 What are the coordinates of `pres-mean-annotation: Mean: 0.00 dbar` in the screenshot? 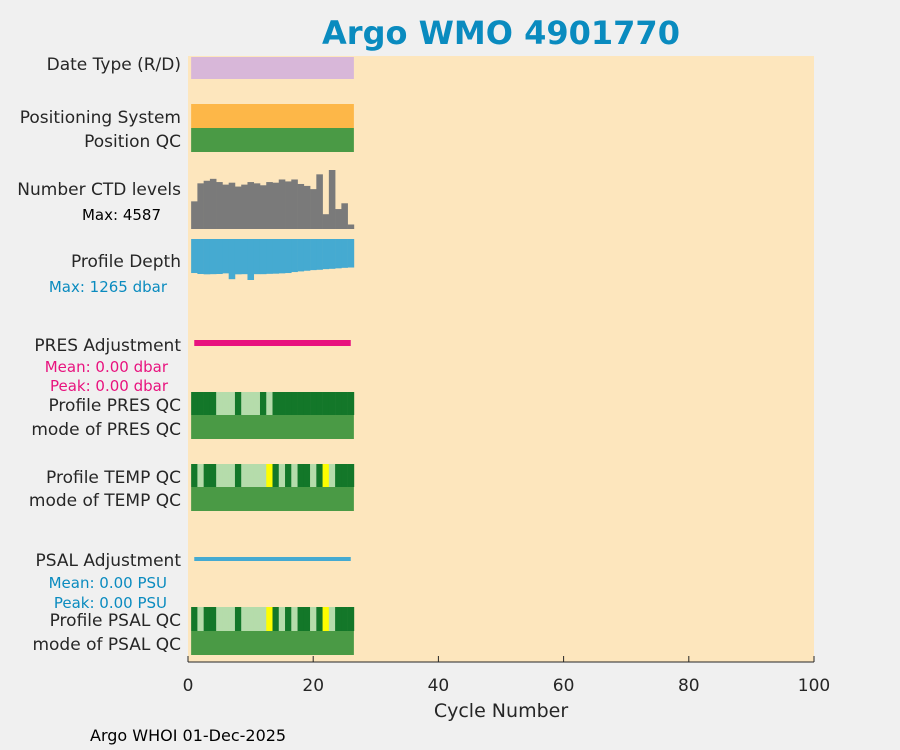 It's located at (107, 367).